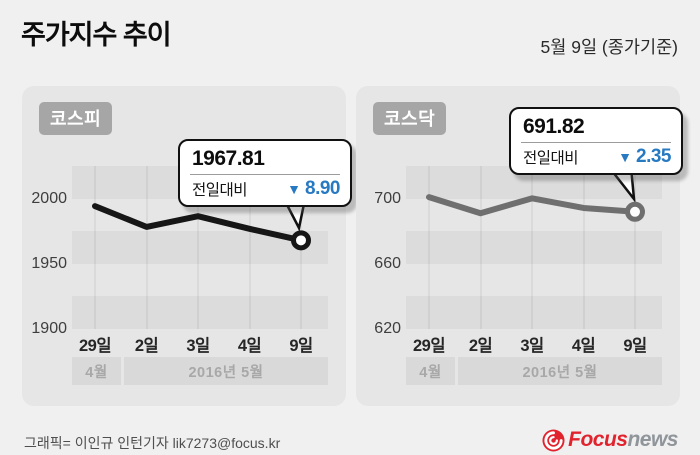  Describe the element at coordinates (652, 439) in the screenshot. I see `logo-text-news: news` at that location.